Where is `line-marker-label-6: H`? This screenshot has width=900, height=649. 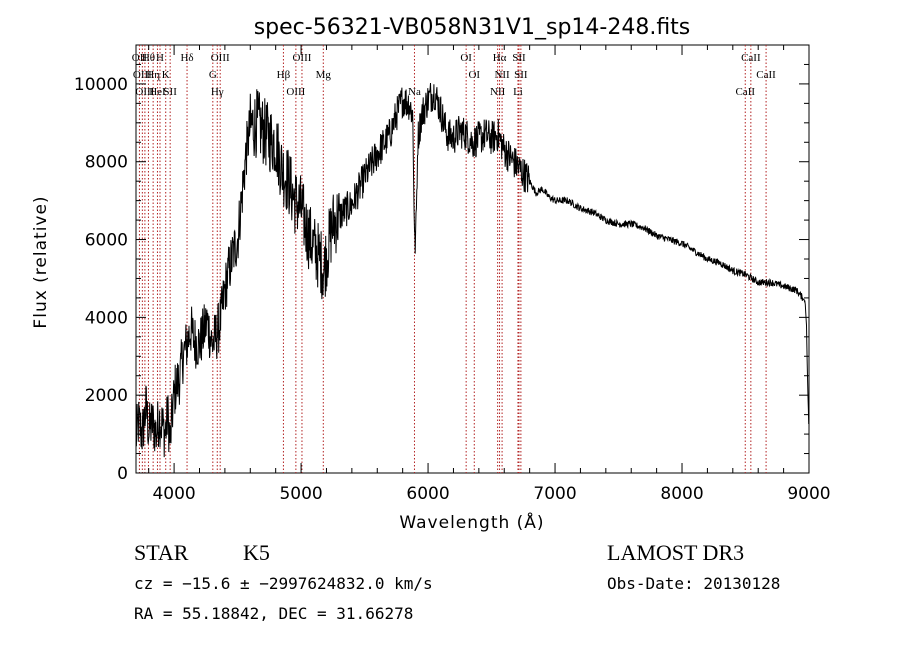 line-marker-label-6: H is located at coordinates (160, 58).